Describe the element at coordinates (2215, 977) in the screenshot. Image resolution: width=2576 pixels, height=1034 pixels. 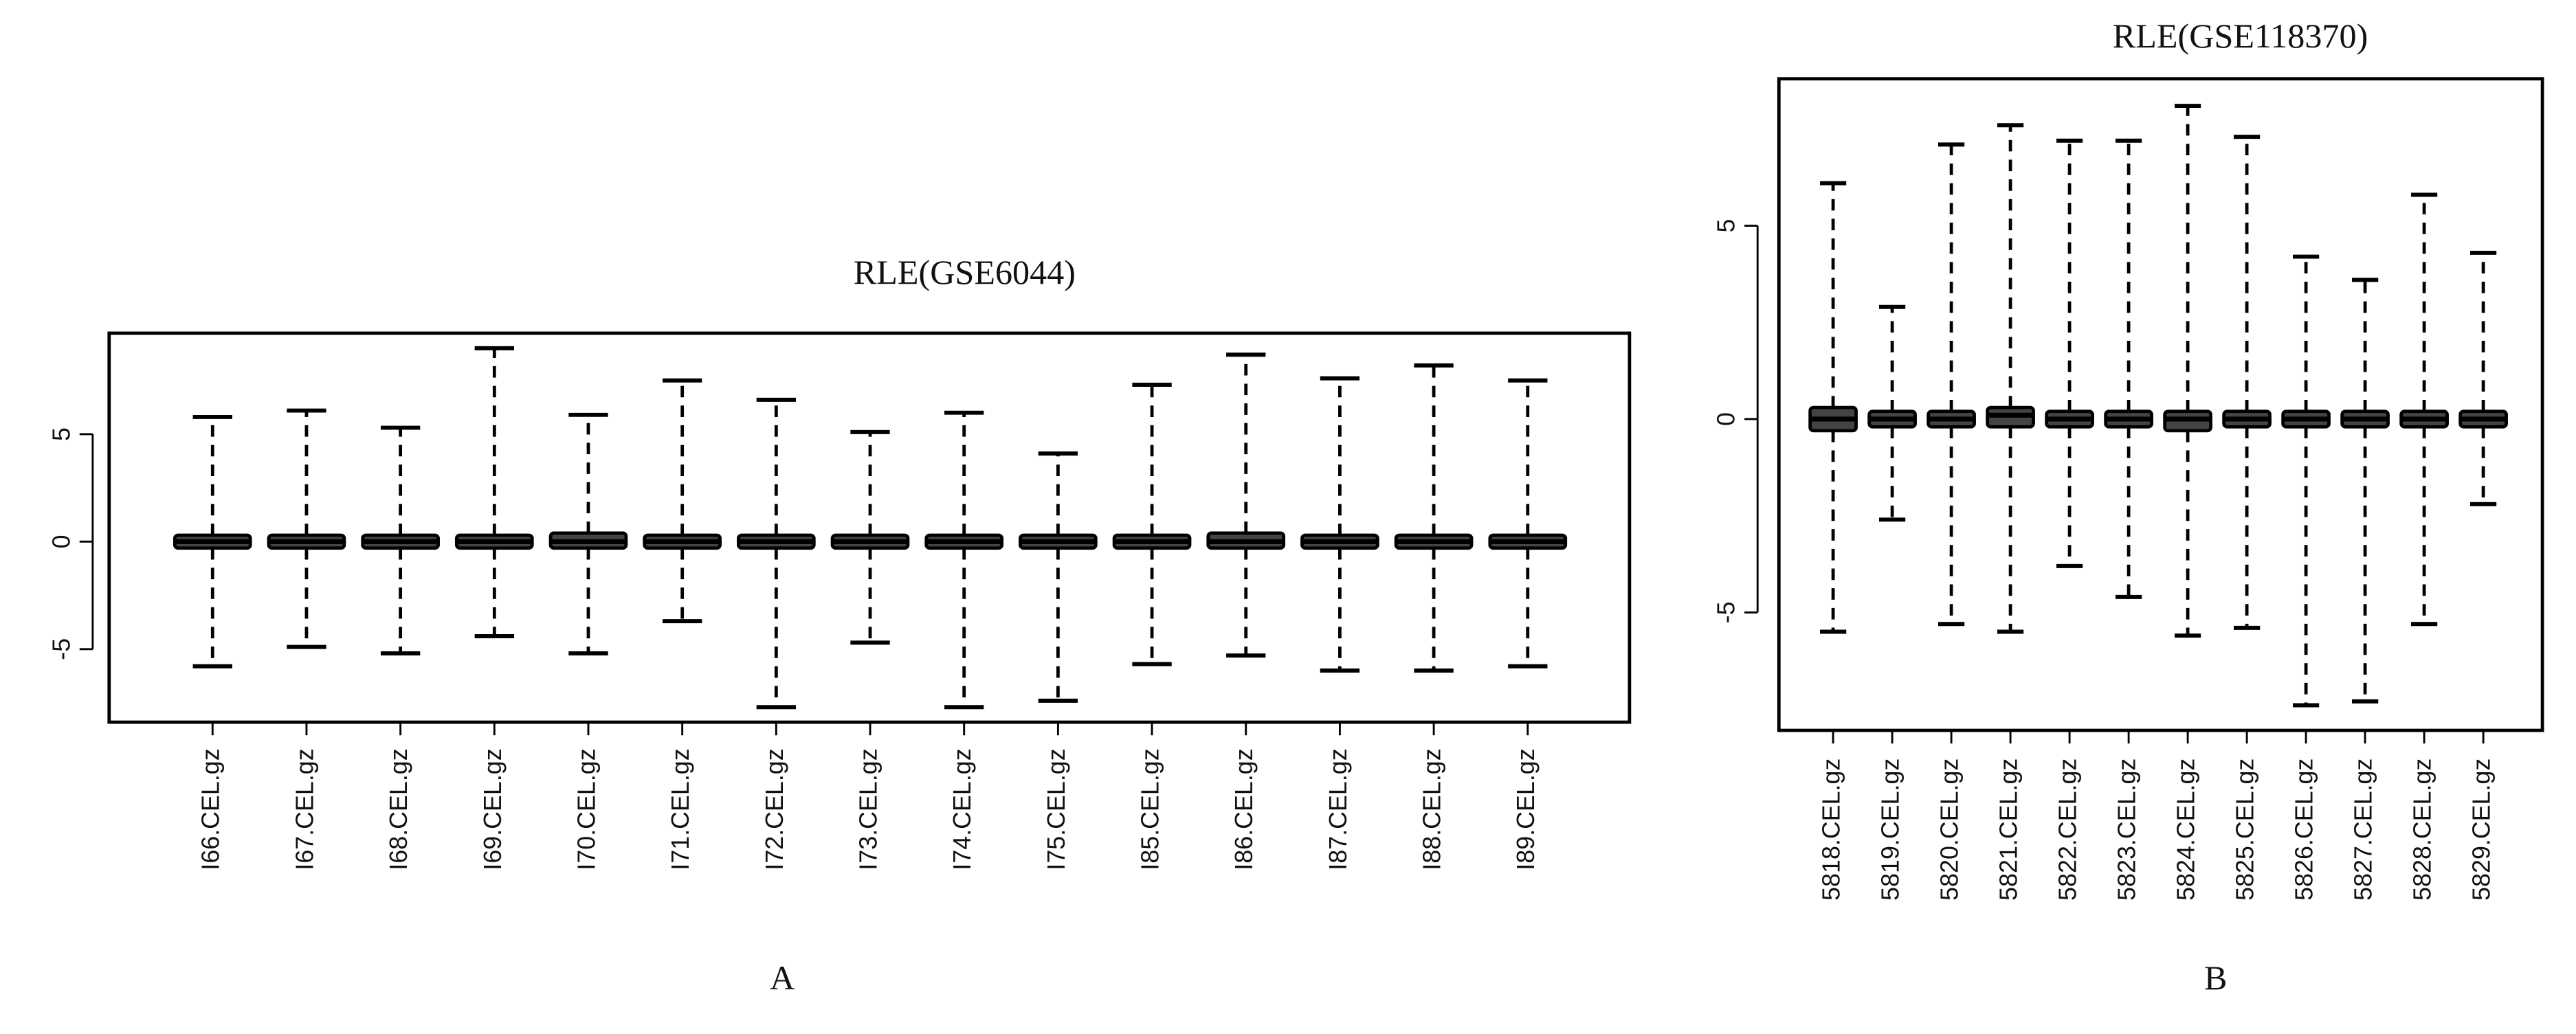
I see `caption: B` at that location.